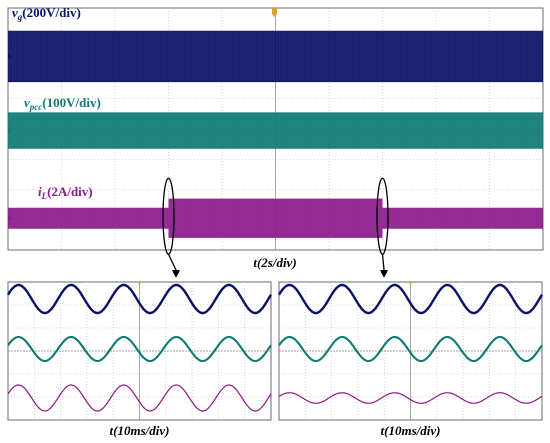 The height and width of the screenshot is (443, 550). I want to click on zoom-right-trace-iL, so click(410, 398).